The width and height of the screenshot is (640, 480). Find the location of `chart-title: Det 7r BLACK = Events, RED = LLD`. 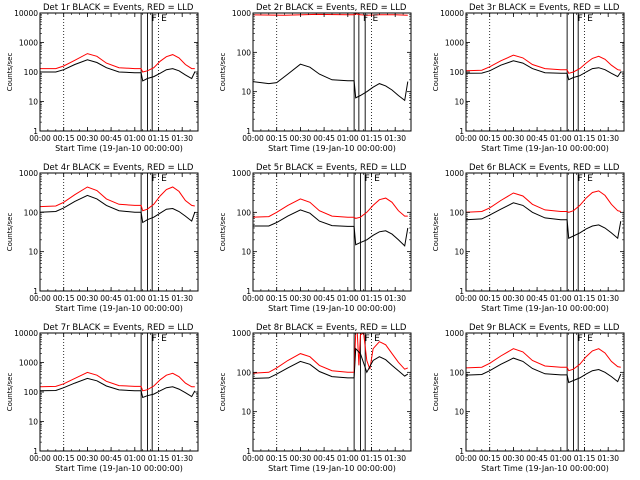

chart-title: Det 7r BLACK = Events, RED = LLD is located at coordinates (118, 328).